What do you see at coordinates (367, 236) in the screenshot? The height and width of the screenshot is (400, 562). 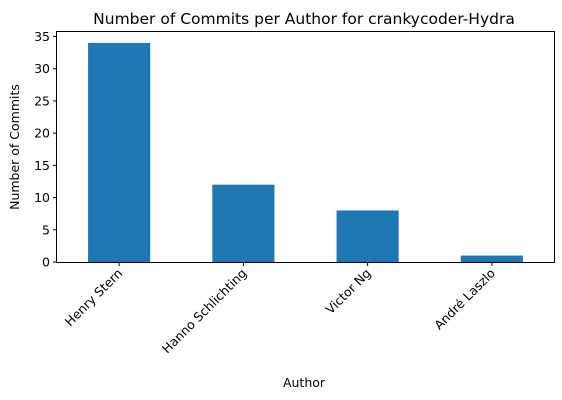 I see `bar-victor-ng` at bounding box center [367, 236].